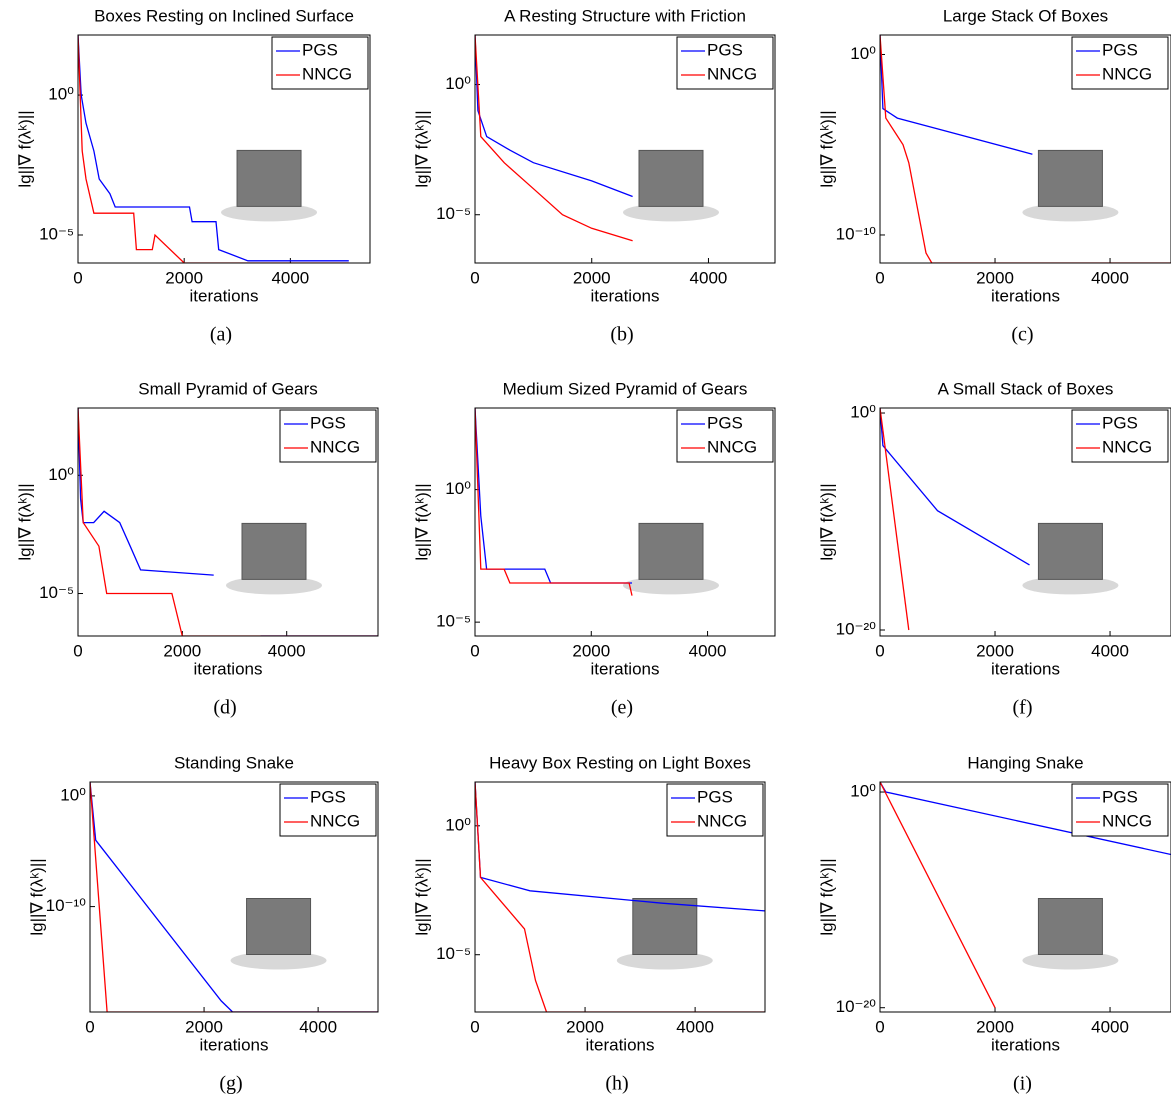 Image resolution: width=1171 pixels, height=1099 pixels. What do you see at coordinates (221, 335) in the screenshot?
I see `caption: (a)` at bounding box center [221, 335].